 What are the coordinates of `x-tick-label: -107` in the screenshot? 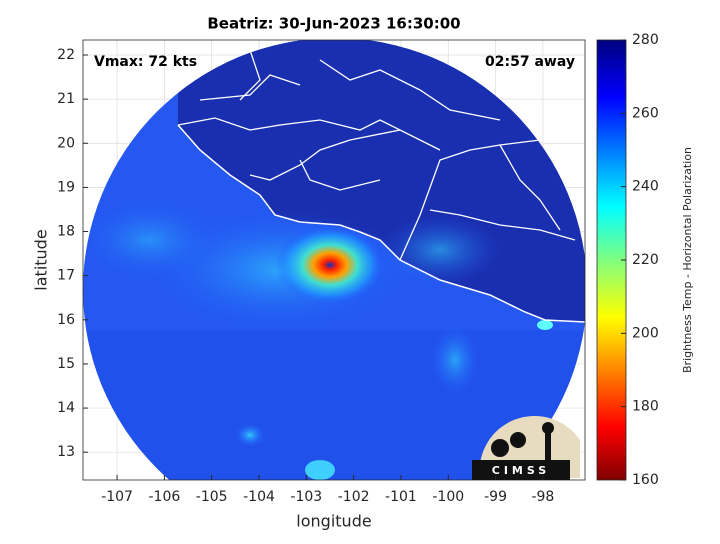 It's located at (117, 497).